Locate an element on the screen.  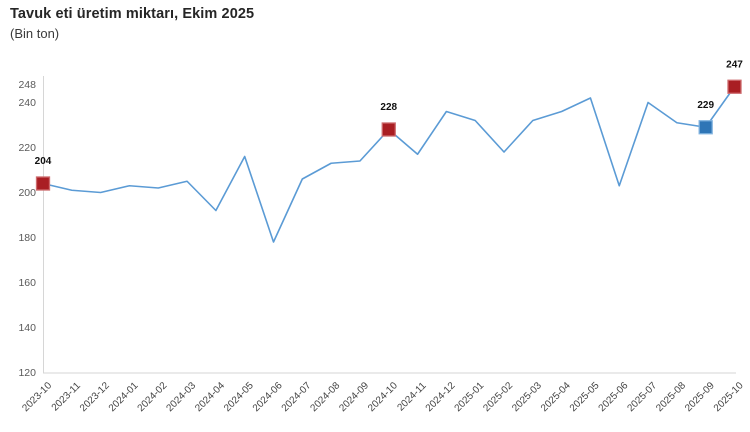
x-tick-label: 2024-02 is located at coordinates (153, 397).